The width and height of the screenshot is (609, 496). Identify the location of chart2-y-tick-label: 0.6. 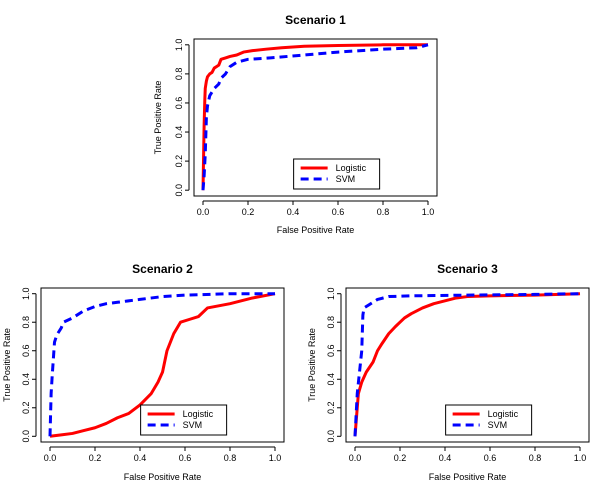
(26, 350).